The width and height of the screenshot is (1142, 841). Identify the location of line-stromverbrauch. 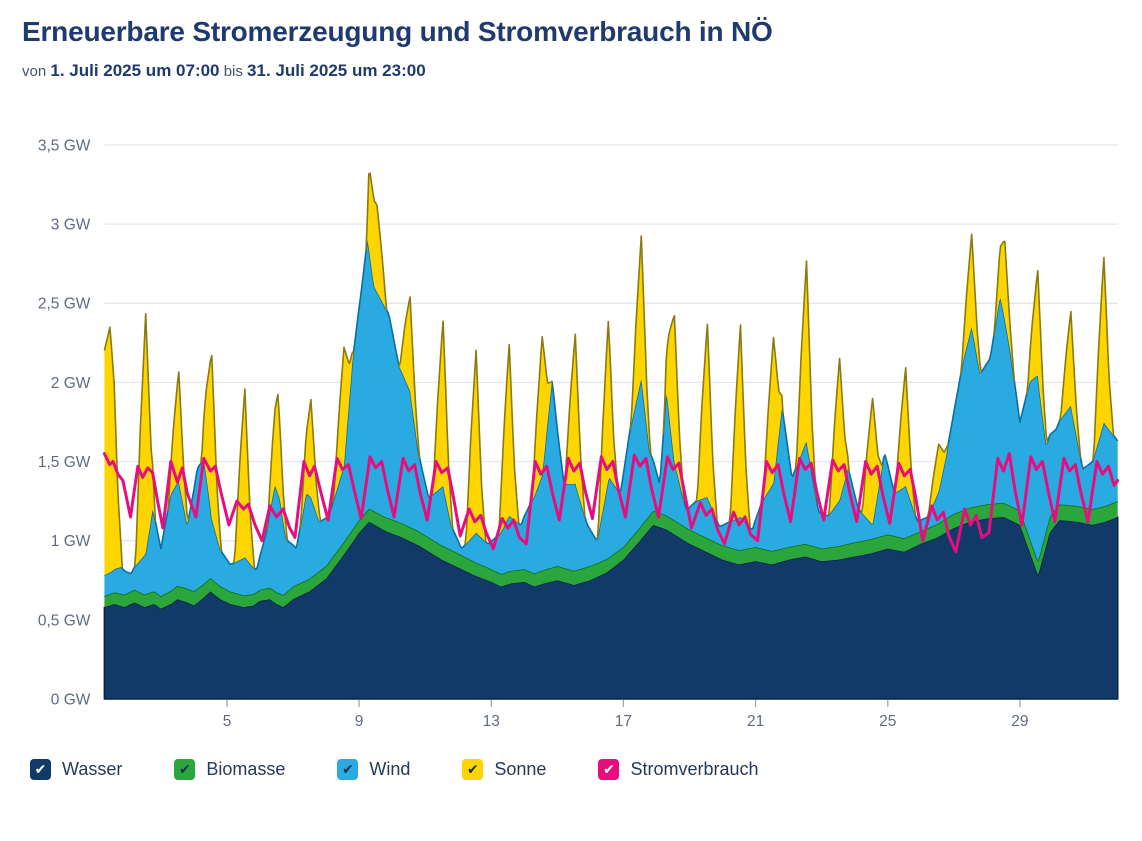
(611, 503).